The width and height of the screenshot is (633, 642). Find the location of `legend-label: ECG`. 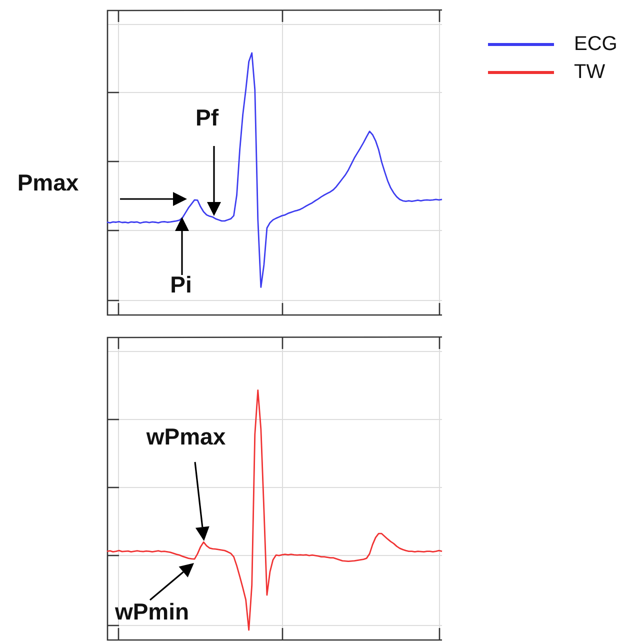

legend-label: ECG is located at coordinates (596, 44).